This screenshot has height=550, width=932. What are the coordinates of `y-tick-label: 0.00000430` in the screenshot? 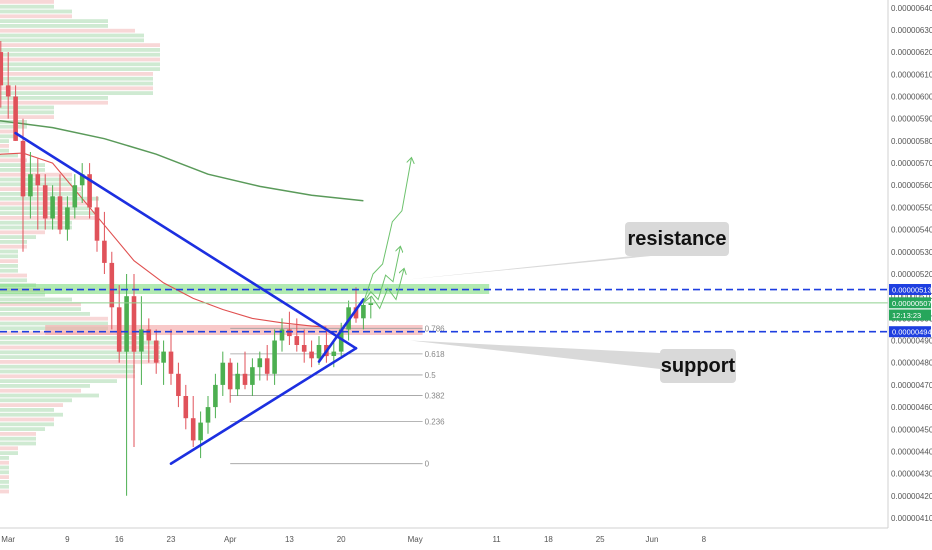 It's located at (911, 474).